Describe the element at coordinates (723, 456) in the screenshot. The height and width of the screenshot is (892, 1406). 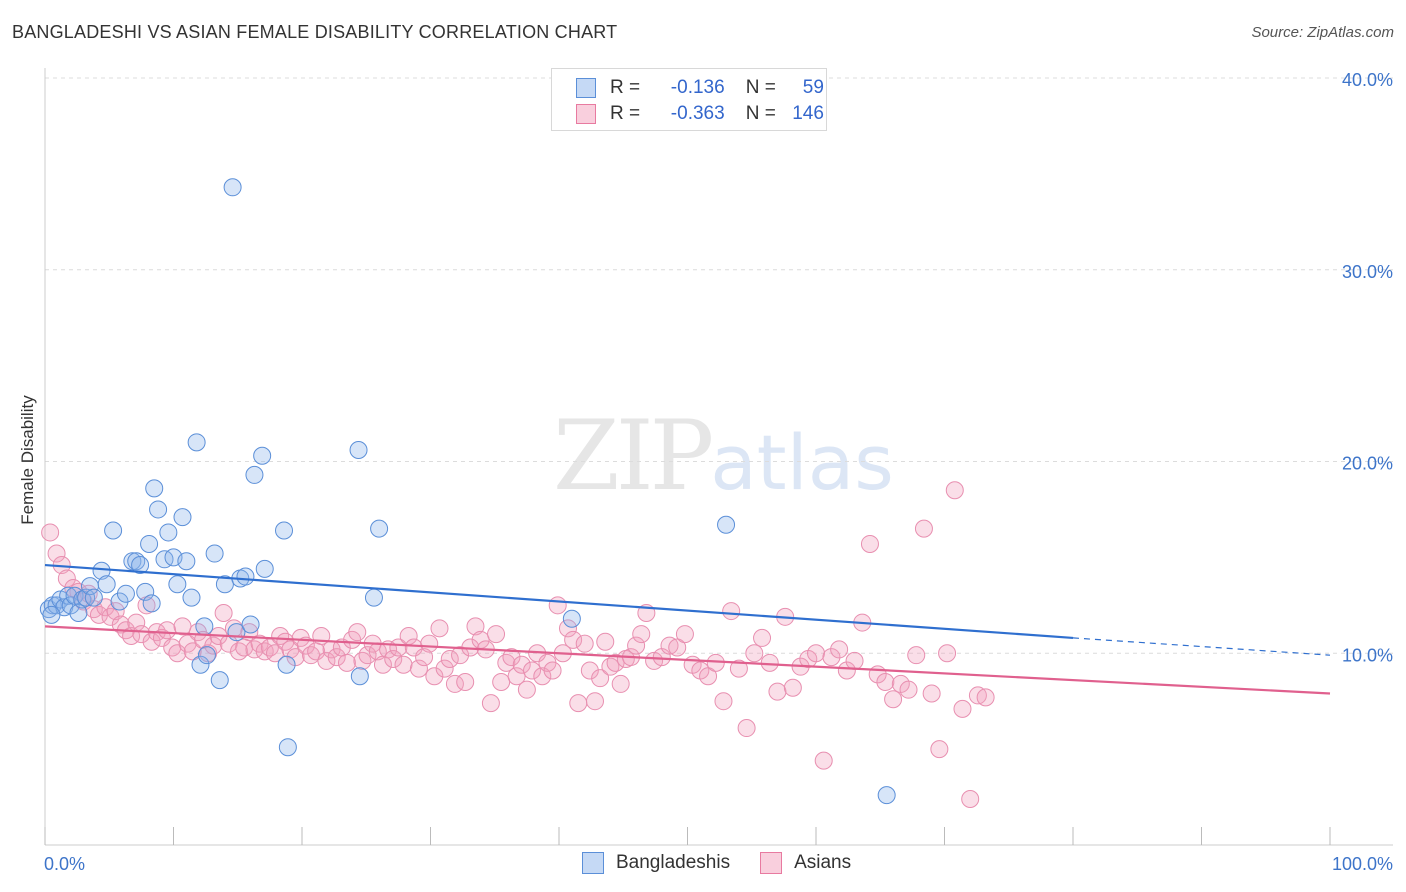
I see `watermark: ZIPatlas` at that location.